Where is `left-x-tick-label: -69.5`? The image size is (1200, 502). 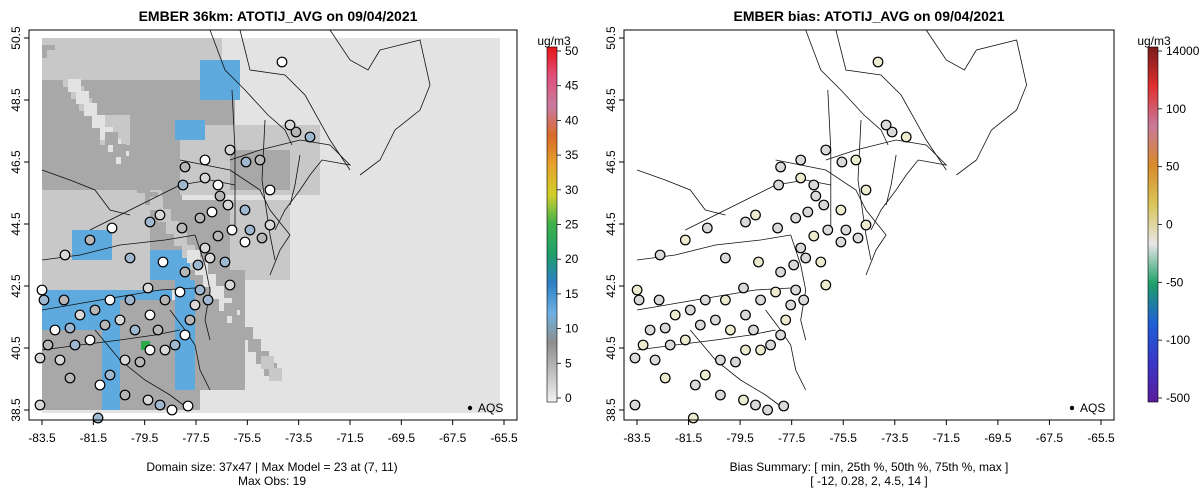 left-x-tick-label: -69.5 is located at coordinates (402, 438).